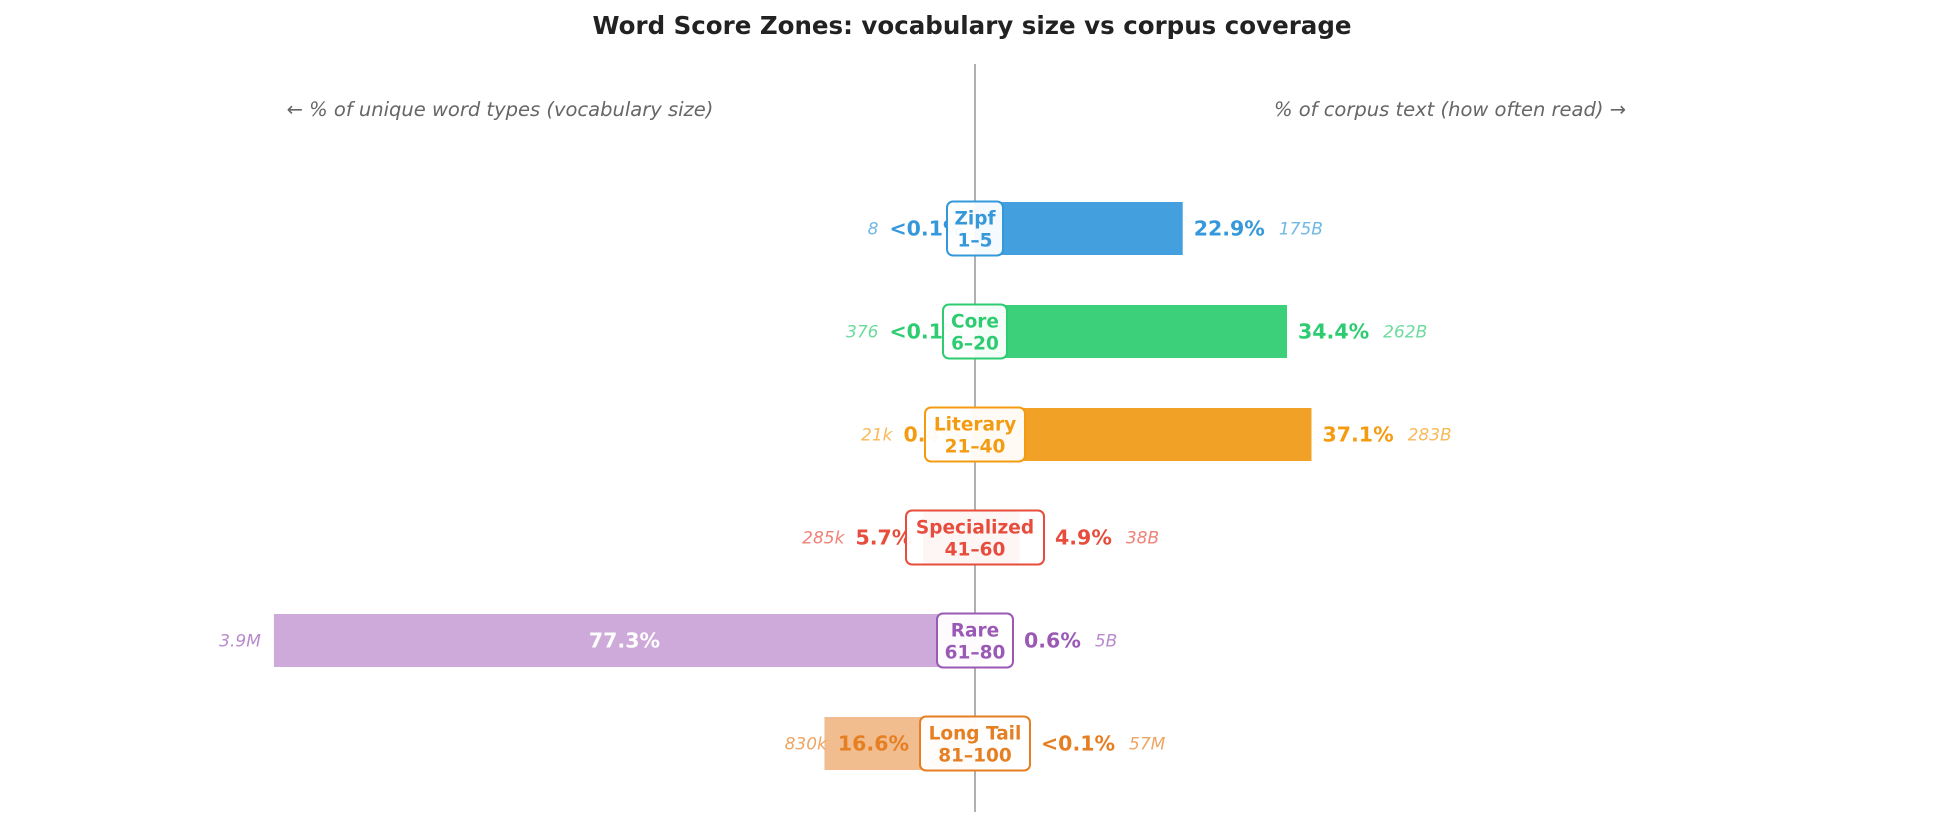 The image size is (1945, 824). What do you see at coordinates (1450, 109) in the screenshot?
I see `right-axis-hint: % of corpus text (how often read) →` at bounding box center [1450, 109].